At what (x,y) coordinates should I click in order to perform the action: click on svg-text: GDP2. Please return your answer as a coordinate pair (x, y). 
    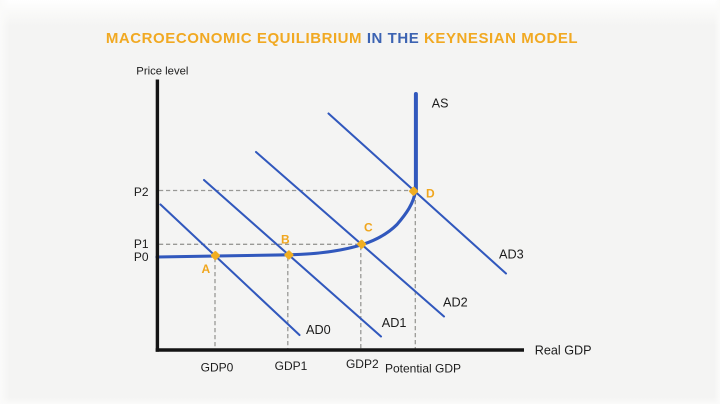
    Looking at the image, I should click on (362, 364).